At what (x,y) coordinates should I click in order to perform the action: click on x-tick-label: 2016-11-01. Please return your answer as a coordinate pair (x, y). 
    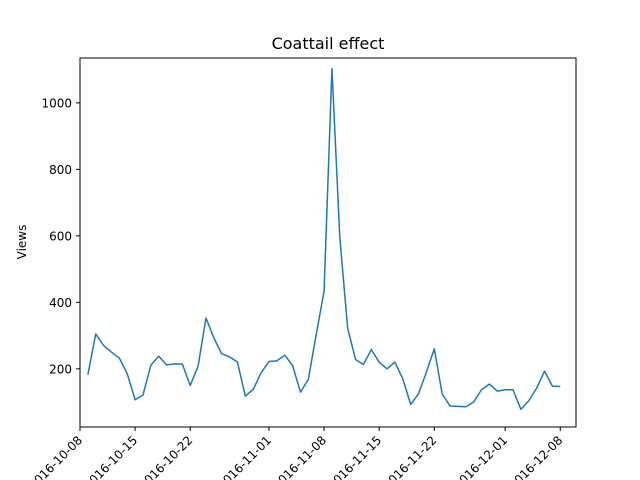
    Looking at the image, I should click on (244, 456).